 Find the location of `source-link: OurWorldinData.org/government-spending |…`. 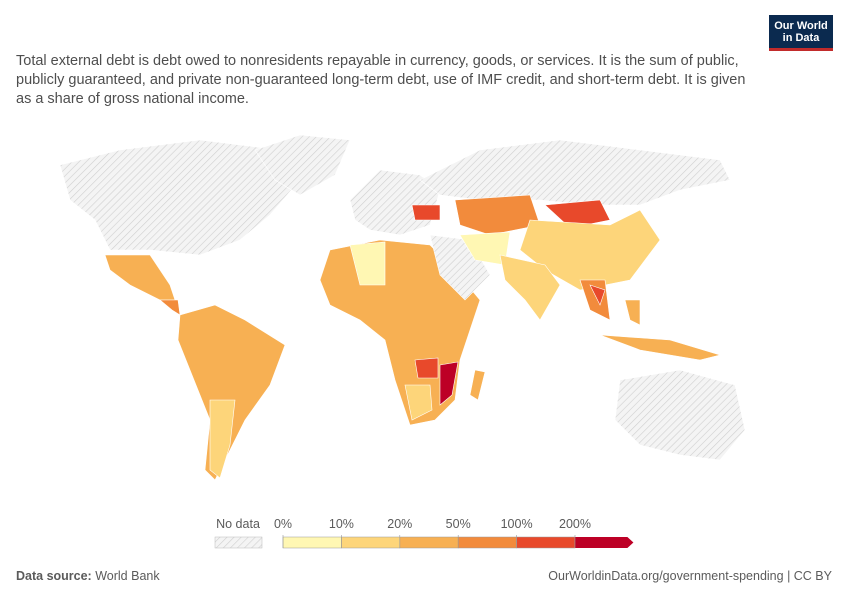

source-link: OurWorldinData.org/government-spending |… is located at coordinates (690, 576).